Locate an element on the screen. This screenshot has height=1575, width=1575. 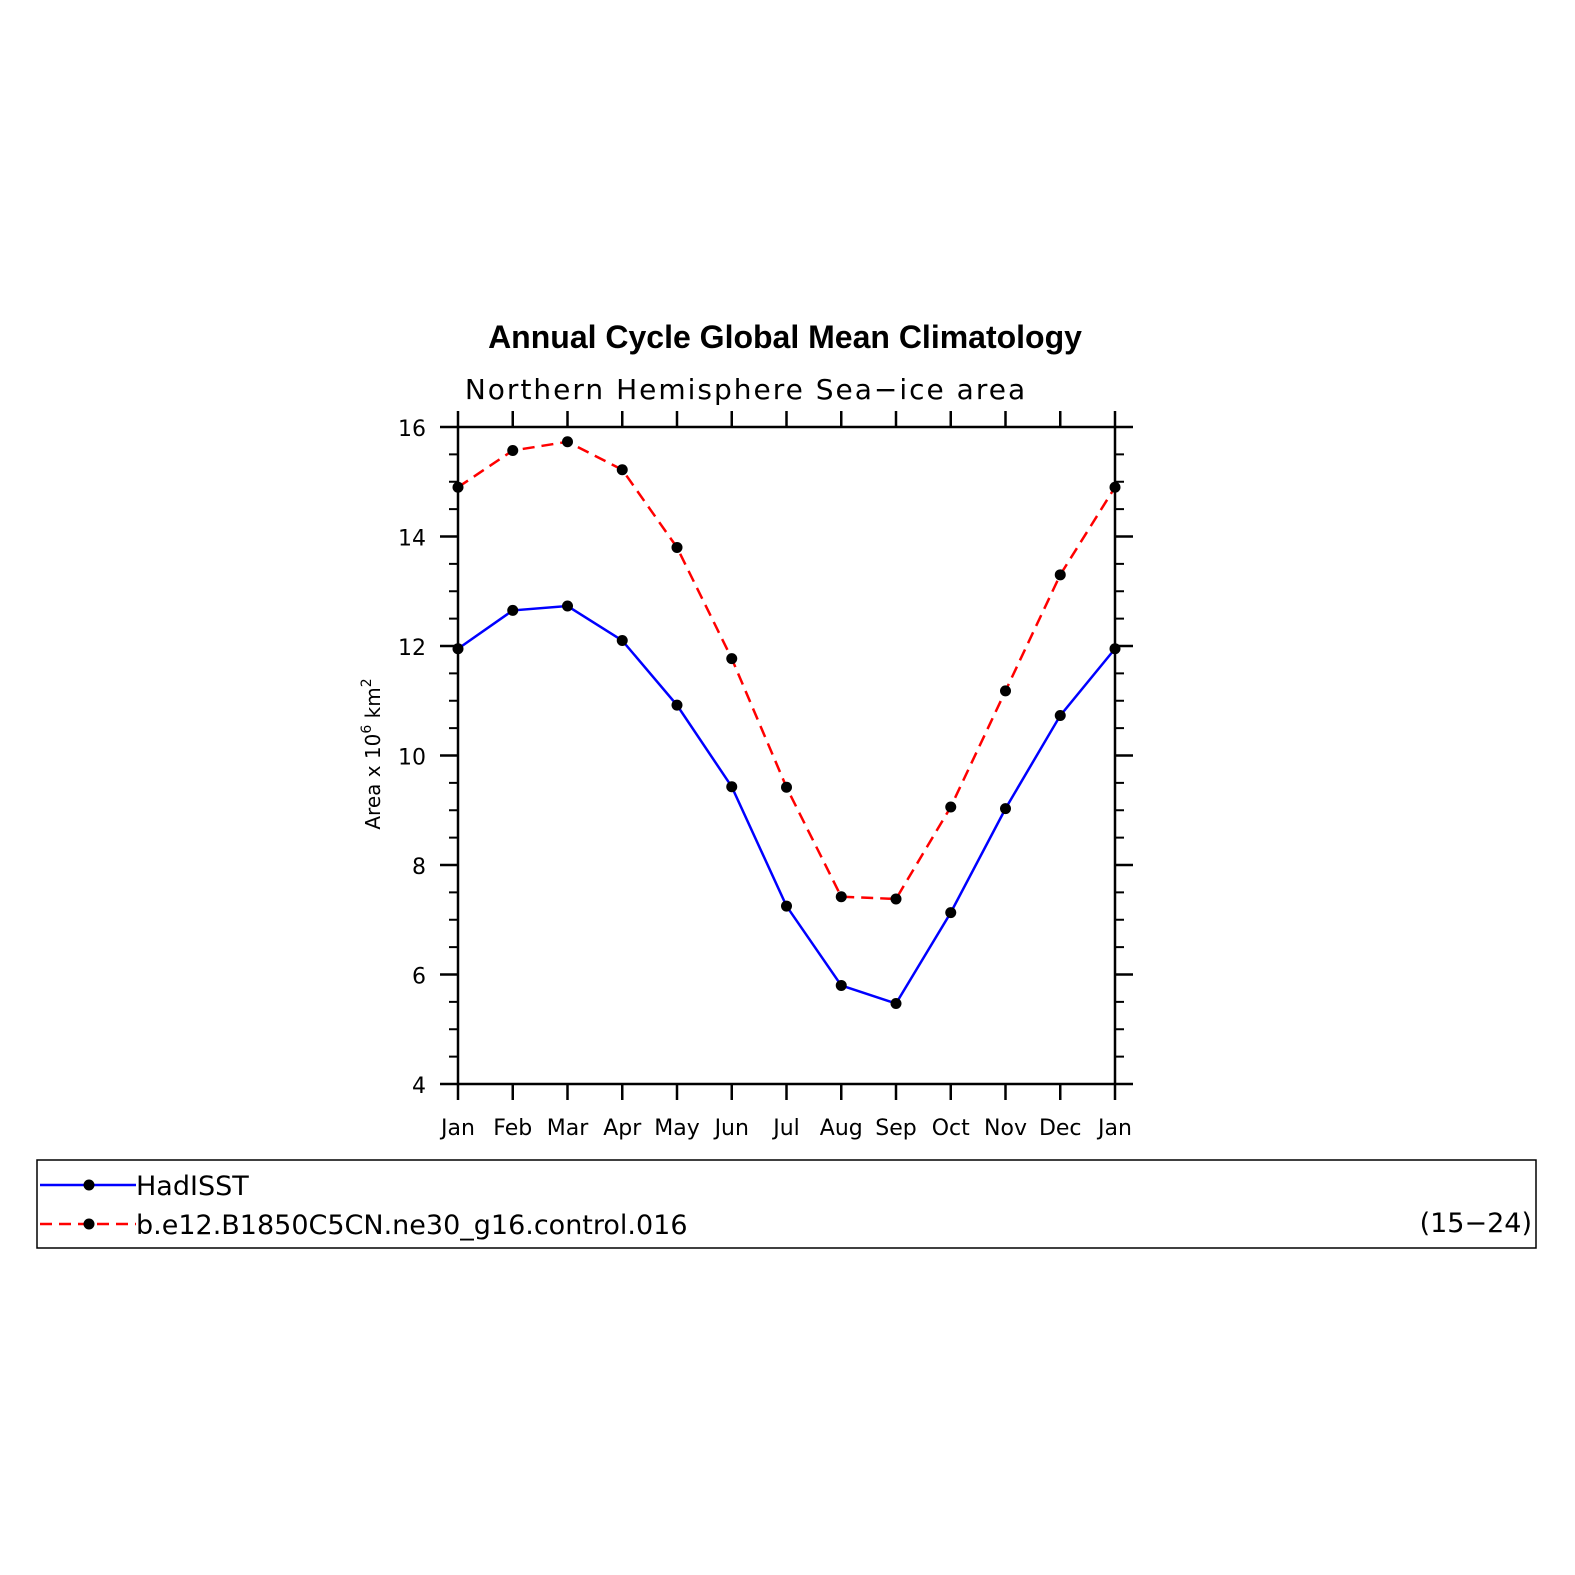
y-tick-label: 16 is located at coordinates (412, 429).